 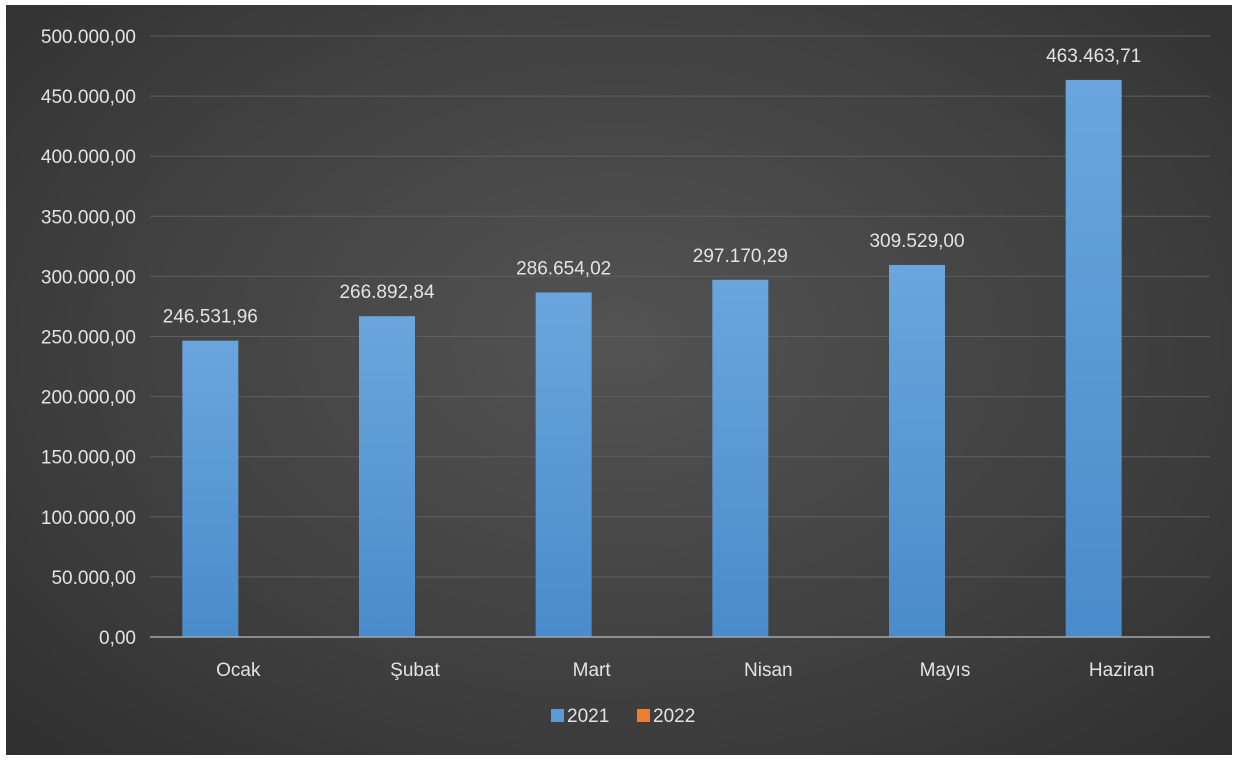 What do you see at coordinates (88, 37) in the screenshot?
I see `y-tick-label: 500.000,00` at bounding box center [88, 37].